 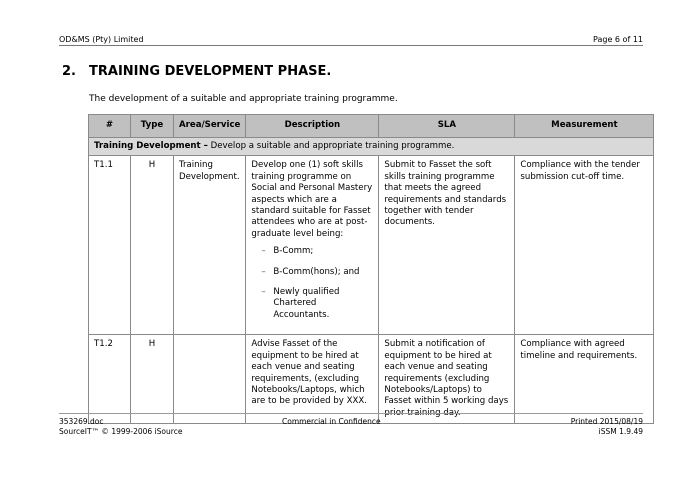 I want to click on col-header-description: Description, so click(x=312, y=126).